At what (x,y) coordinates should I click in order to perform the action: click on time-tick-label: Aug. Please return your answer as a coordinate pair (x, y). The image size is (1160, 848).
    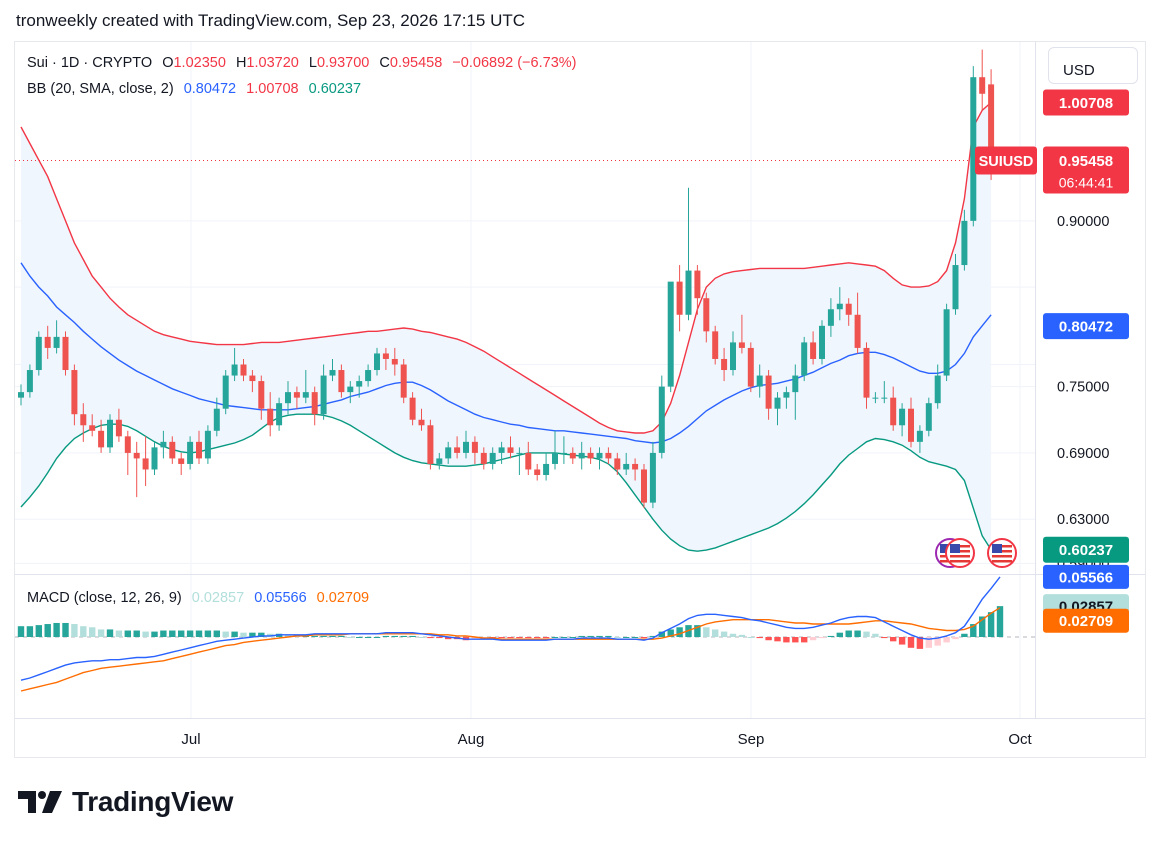
    Looking at the image, I should click on (471, 739).